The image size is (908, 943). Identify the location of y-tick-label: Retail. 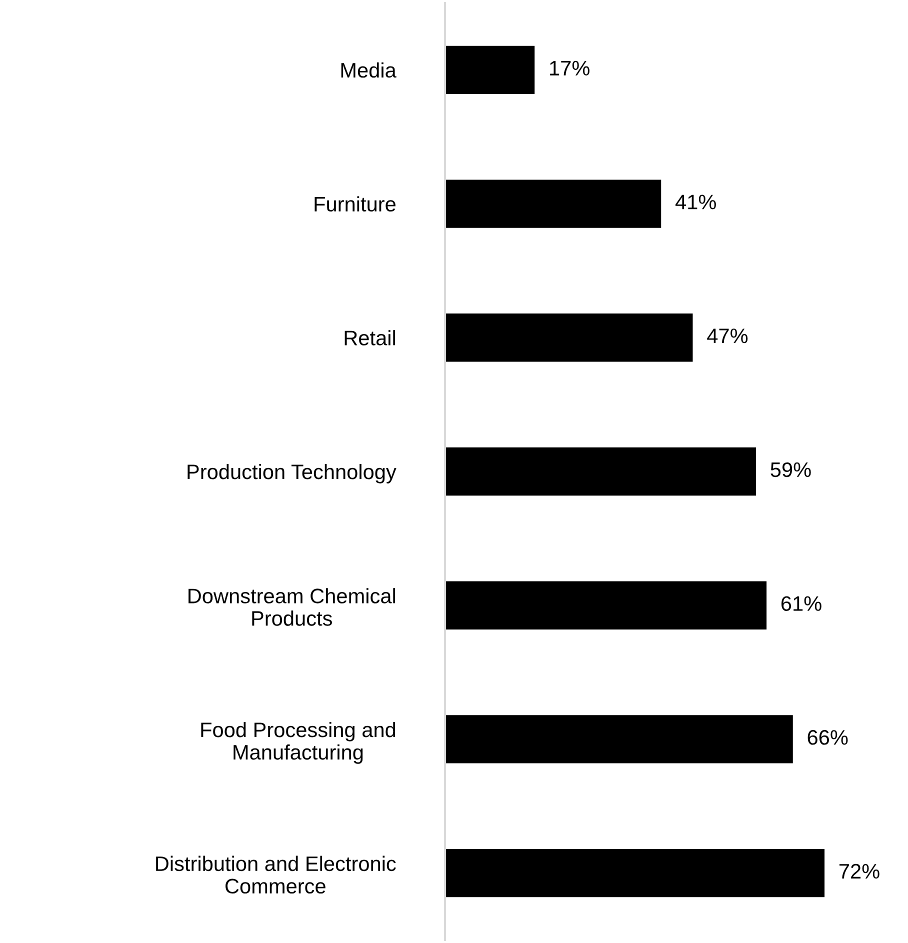
(369, 338).